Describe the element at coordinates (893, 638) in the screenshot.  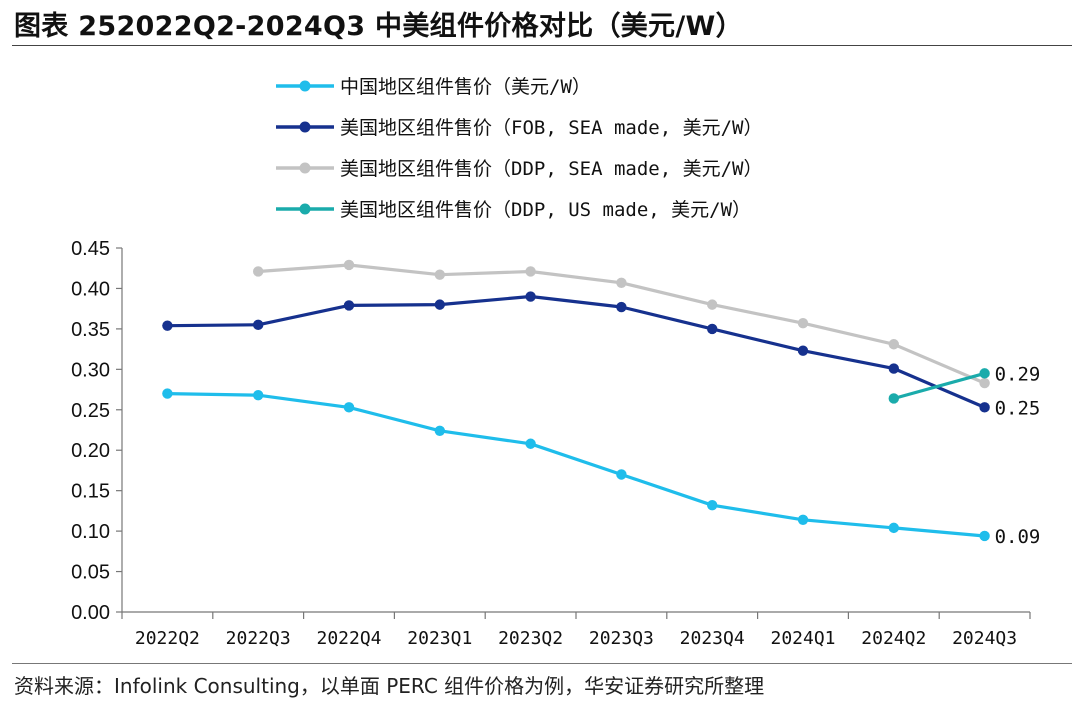
I see `x-tick-label: 2024Q2` at that location.